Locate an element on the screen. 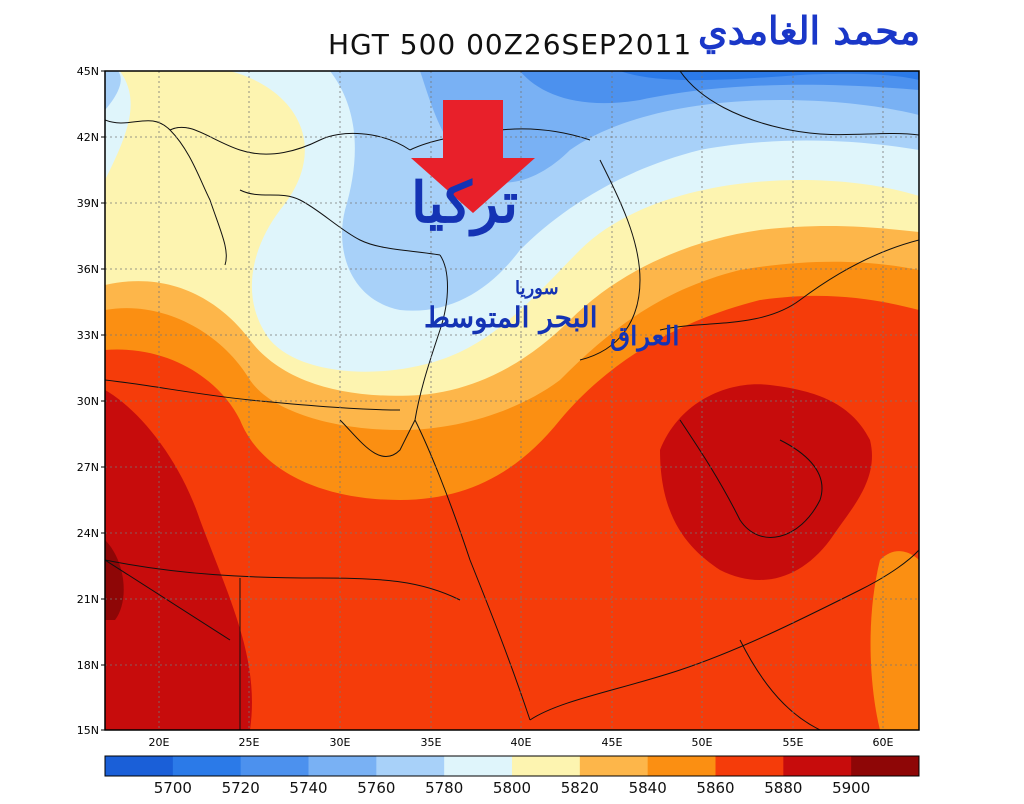  lat-tick: 42N is located at coordinates (88, 137).